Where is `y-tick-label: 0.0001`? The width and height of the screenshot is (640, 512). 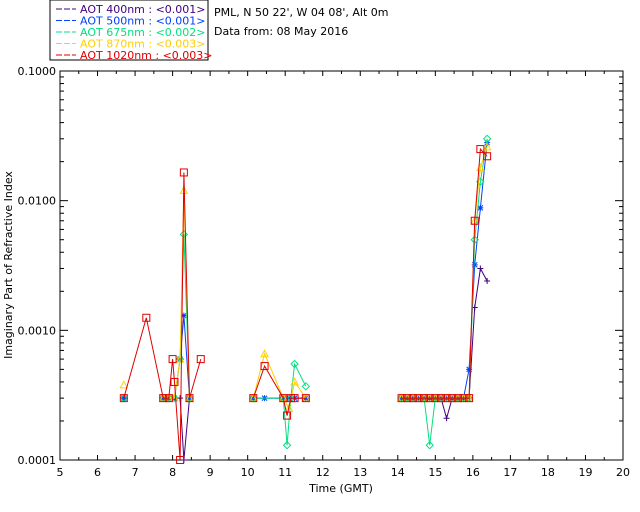
y-tick-label: 0.0001 is located at coordinates (37, 460).